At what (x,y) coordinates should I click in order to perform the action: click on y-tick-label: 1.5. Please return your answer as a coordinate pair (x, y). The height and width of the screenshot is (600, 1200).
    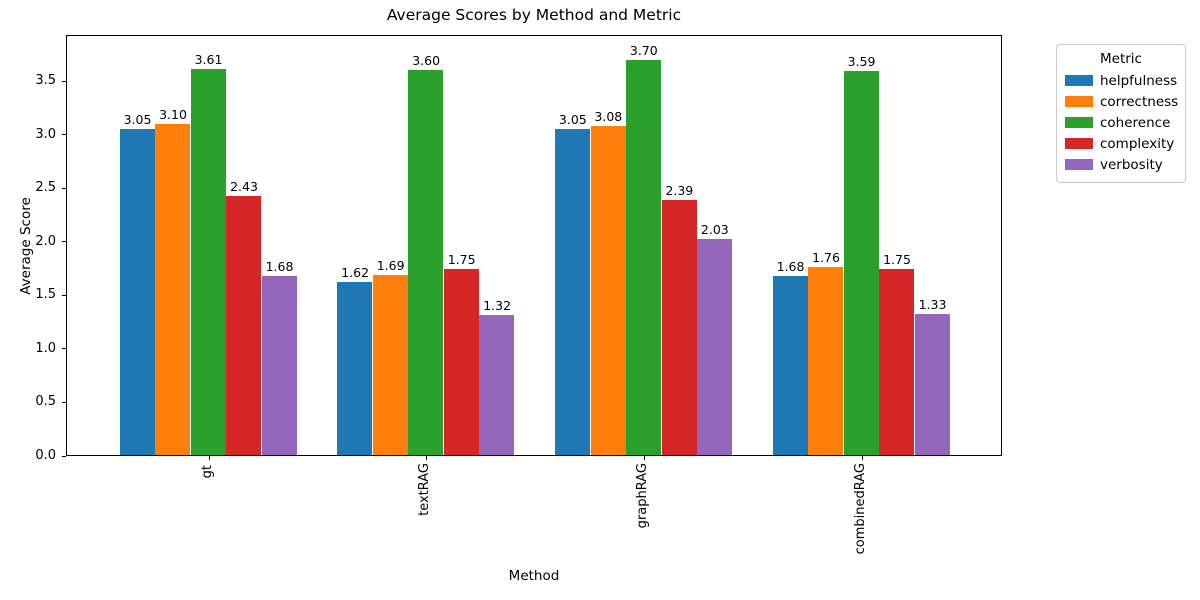
    Looking at the image, I should click on (45, 295).